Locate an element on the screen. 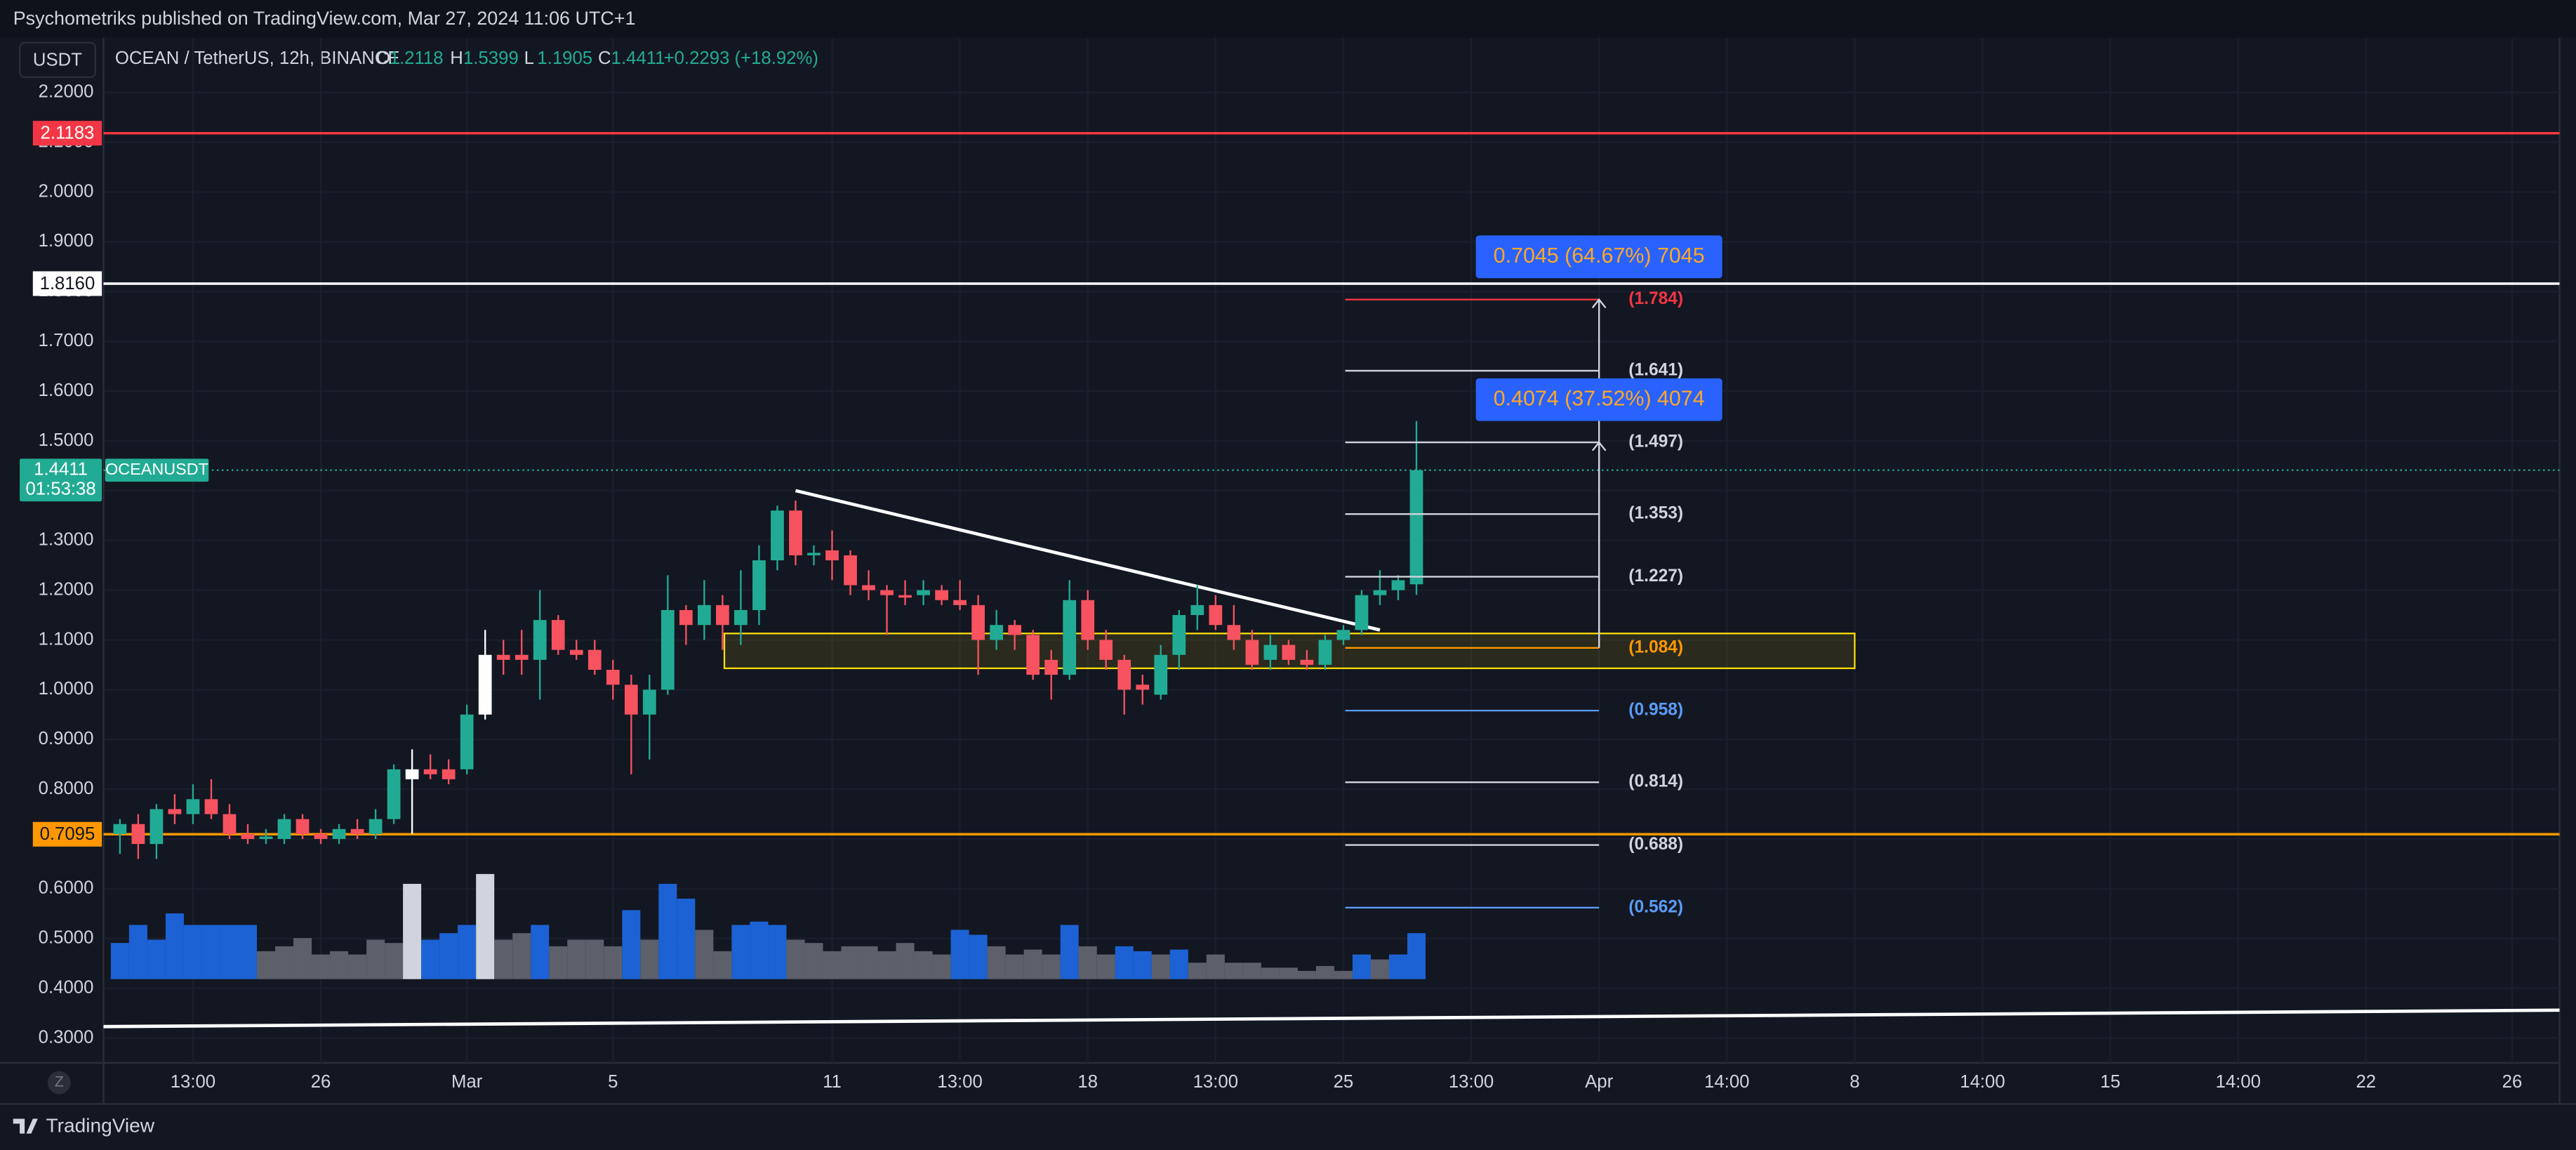 The image size is (2576, 1150). last-price-label: 1.4411 is located at coordinates (61, 470).